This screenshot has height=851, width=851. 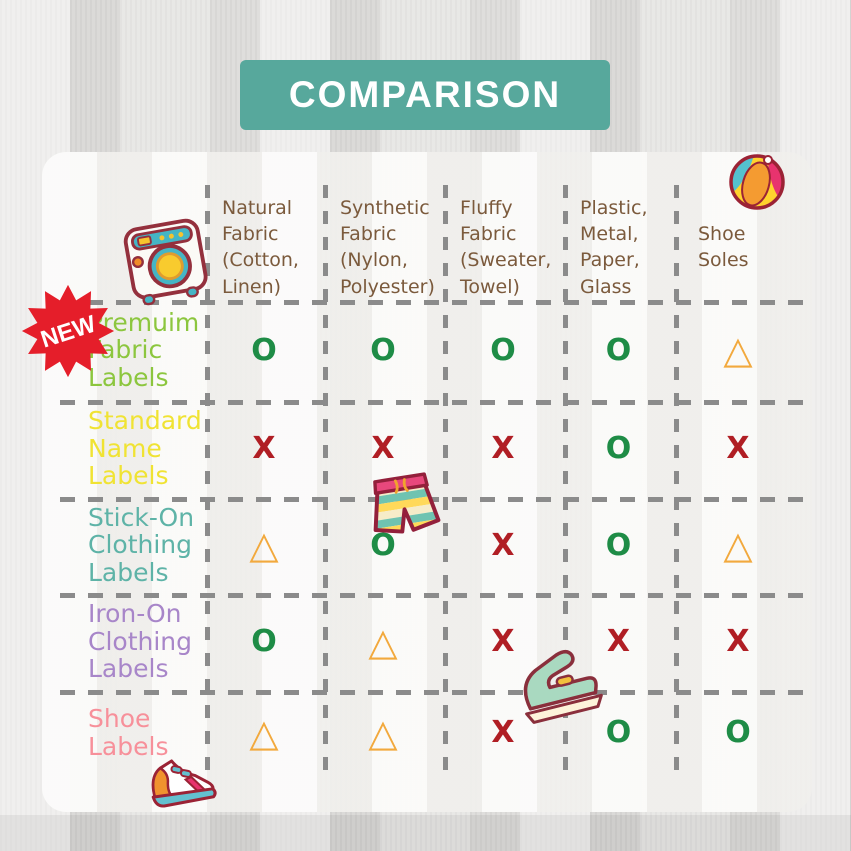 What do you see at coordinates (506, 247) in the screenshot?
I see `column-header-fluffy-fabric: Fluffy Fabric (Sweater, Towel)` at bounding box center [506, 247].